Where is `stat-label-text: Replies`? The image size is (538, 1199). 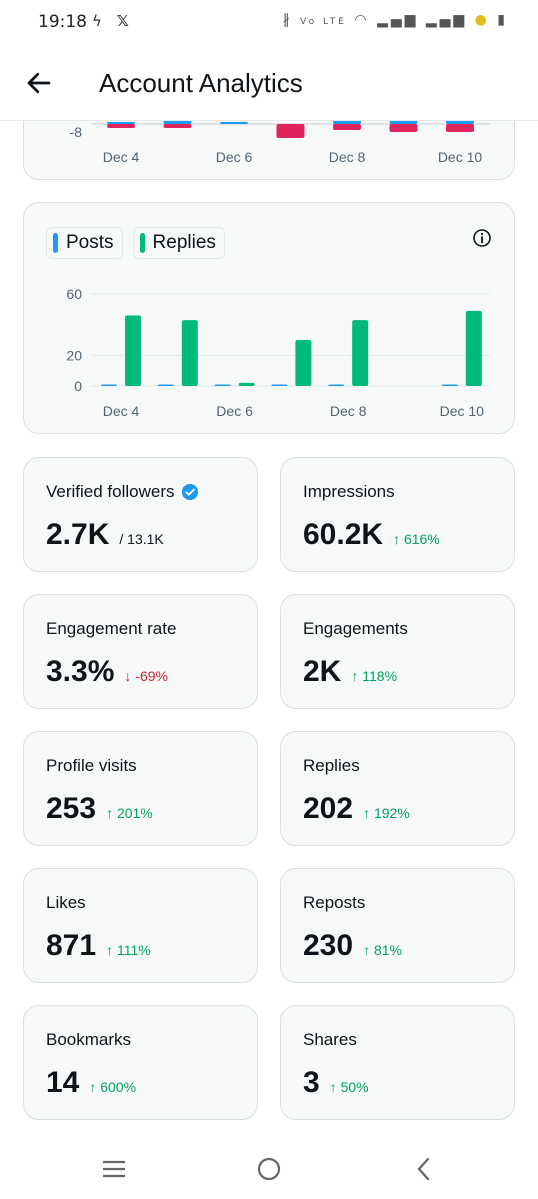
stat-label-text: Replies is located at coordinates (331, 765).